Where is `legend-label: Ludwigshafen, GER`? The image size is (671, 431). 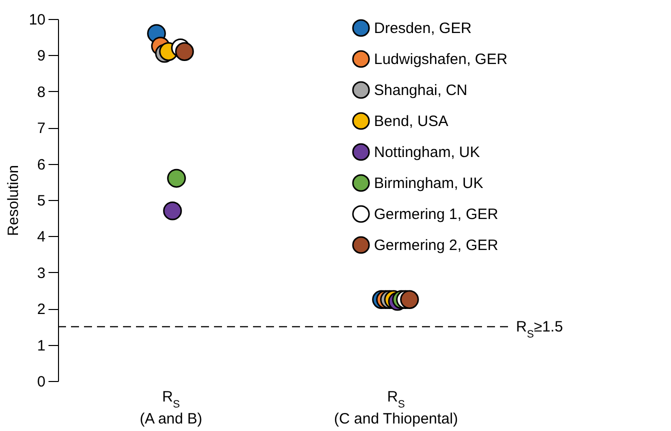 legend-label: Ludwigshafen, GER is located at coordinates (441, 59).